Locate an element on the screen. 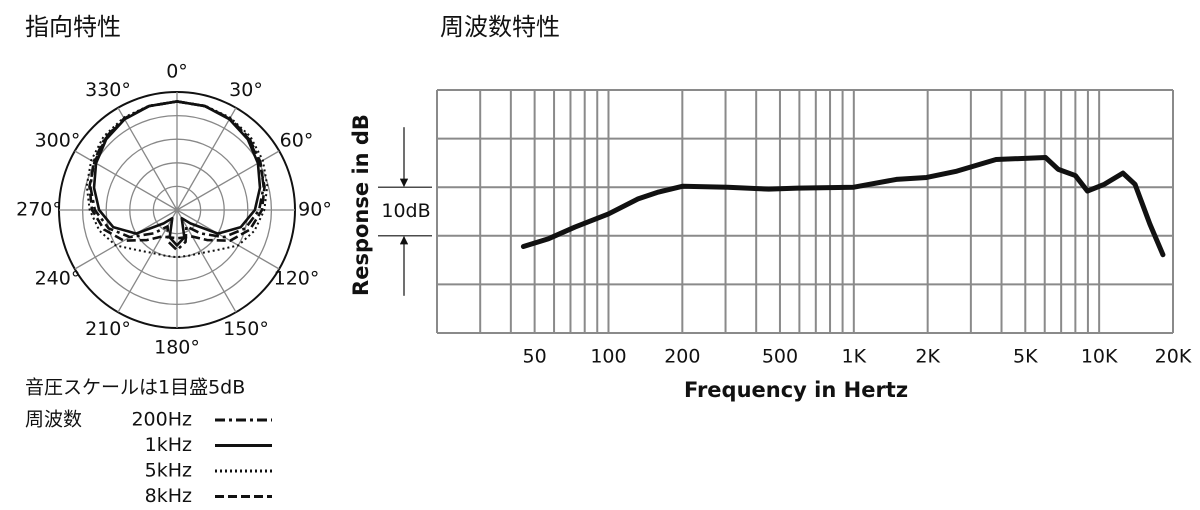  angle-label: 30° is located at coordinates (246, 90).